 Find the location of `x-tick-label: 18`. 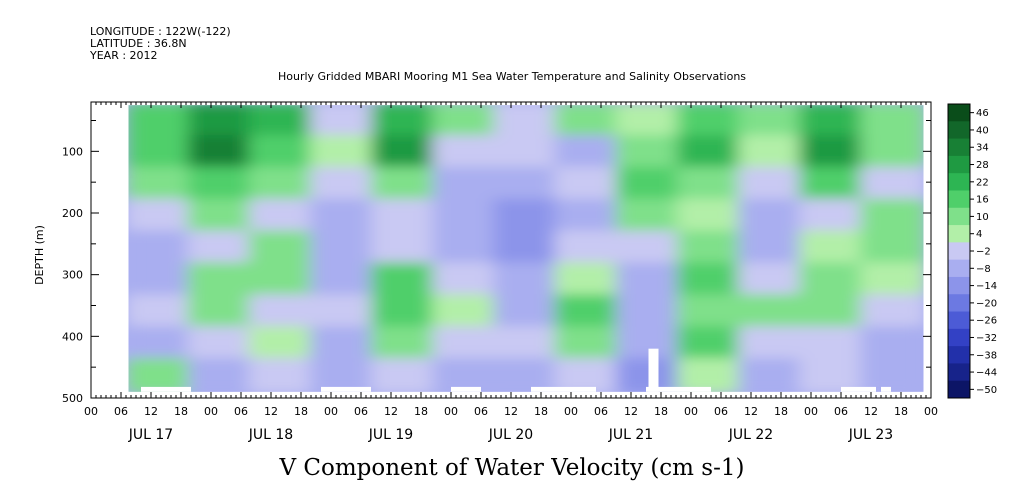

x-tick-label: 18 is located at coordinates (421, 411).